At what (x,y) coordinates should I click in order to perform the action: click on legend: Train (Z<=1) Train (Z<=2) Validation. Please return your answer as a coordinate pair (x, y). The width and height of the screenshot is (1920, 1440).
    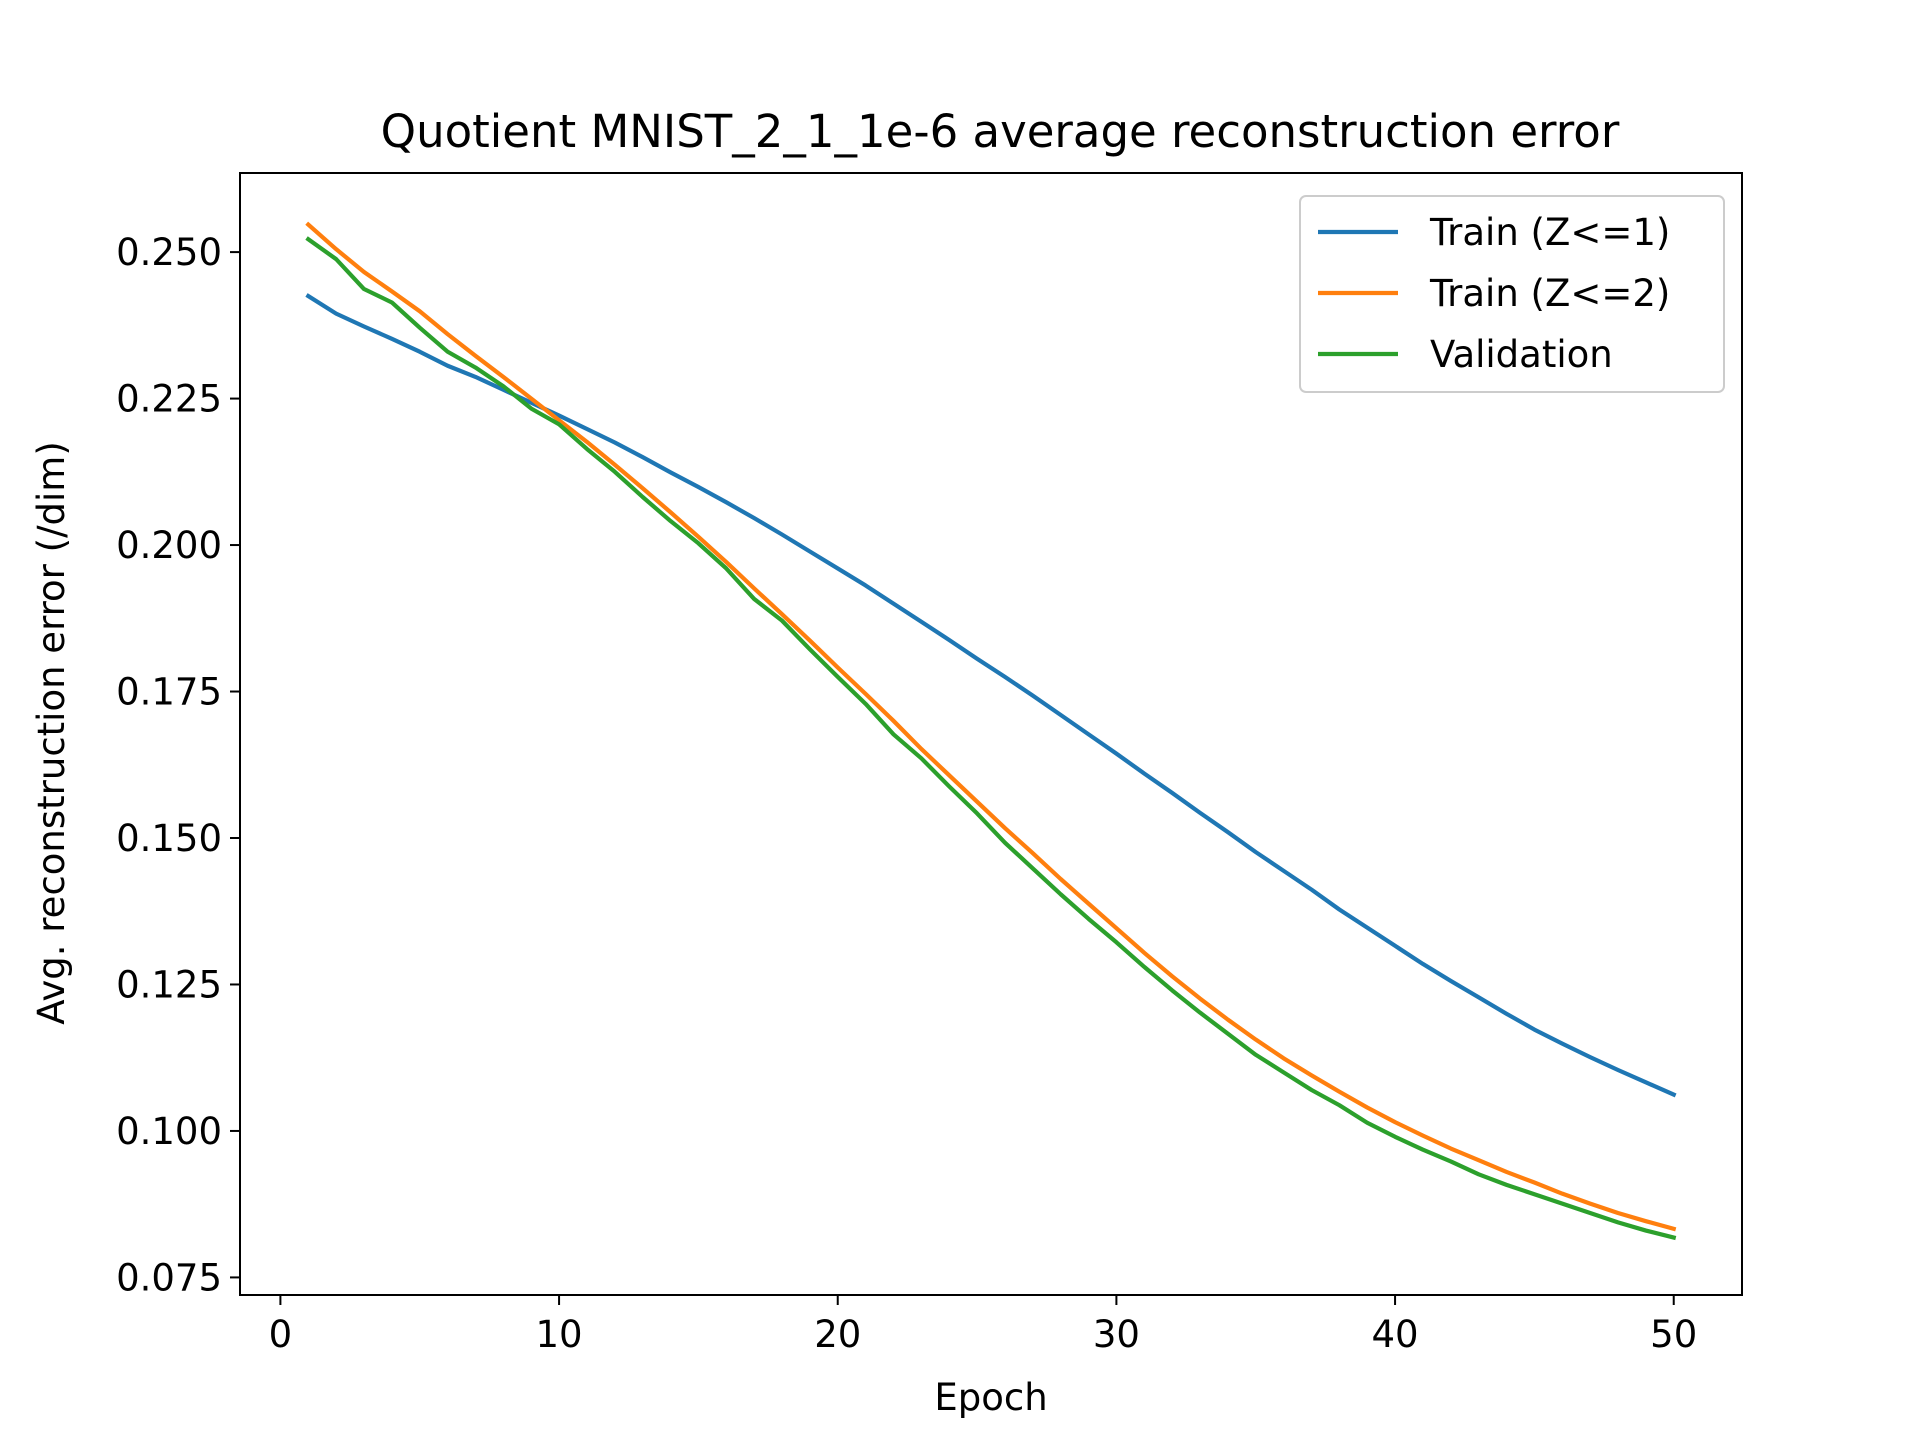
    Looking at the image, I should click on (1512, 294).